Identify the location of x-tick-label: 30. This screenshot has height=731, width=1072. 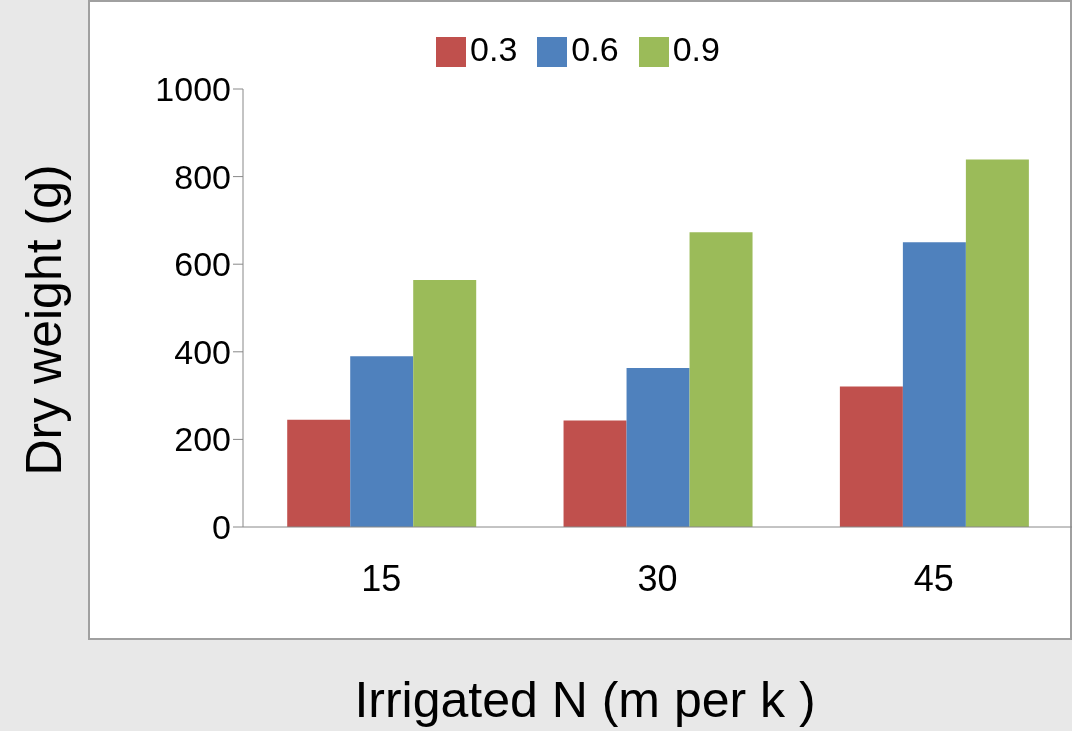
(657, 578).